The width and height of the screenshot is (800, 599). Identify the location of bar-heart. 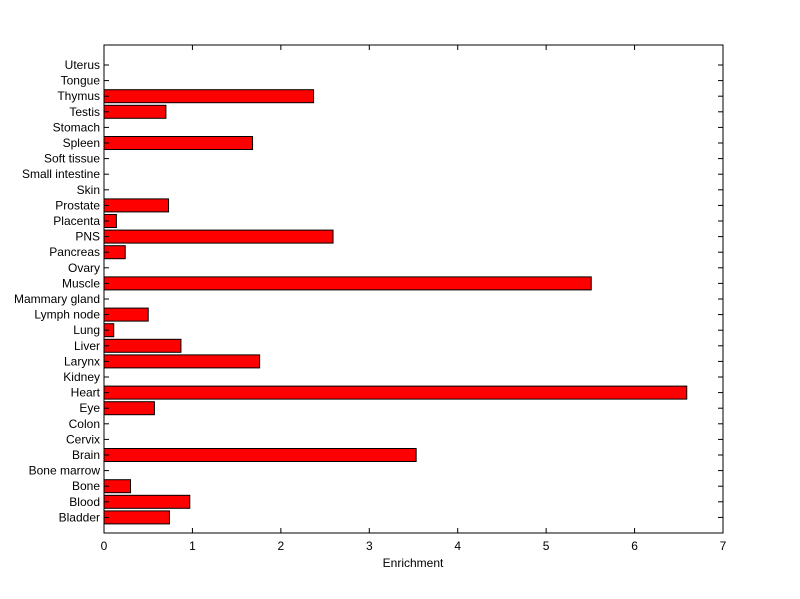
(395, 392).